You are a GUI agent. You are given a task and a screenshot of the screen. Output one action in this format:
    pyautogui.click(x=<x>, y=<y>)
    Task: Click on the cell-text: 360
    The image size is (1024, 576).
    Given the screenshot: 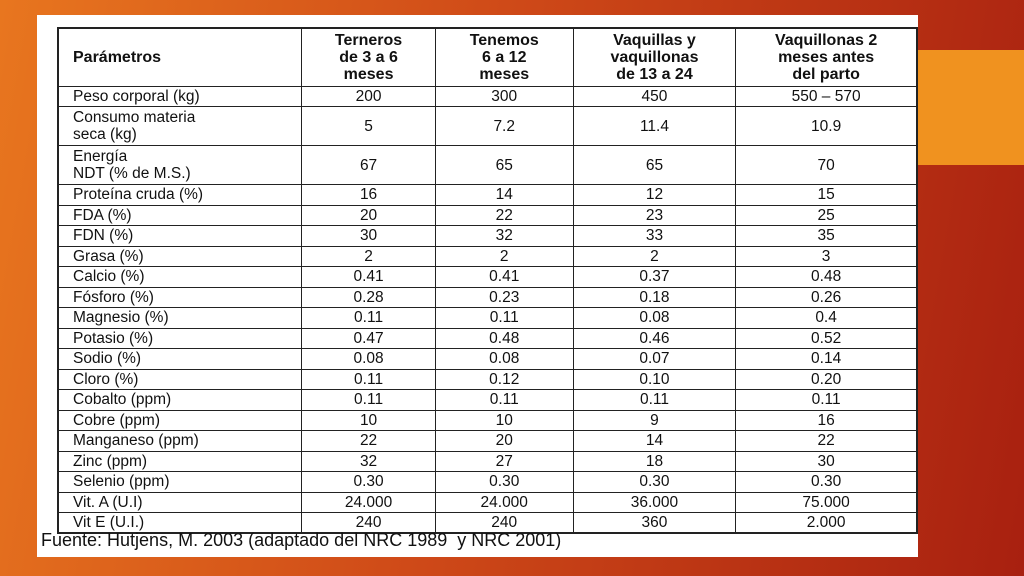 What is the action you would take?
    pyautogui.click(x=654, y=522)
    